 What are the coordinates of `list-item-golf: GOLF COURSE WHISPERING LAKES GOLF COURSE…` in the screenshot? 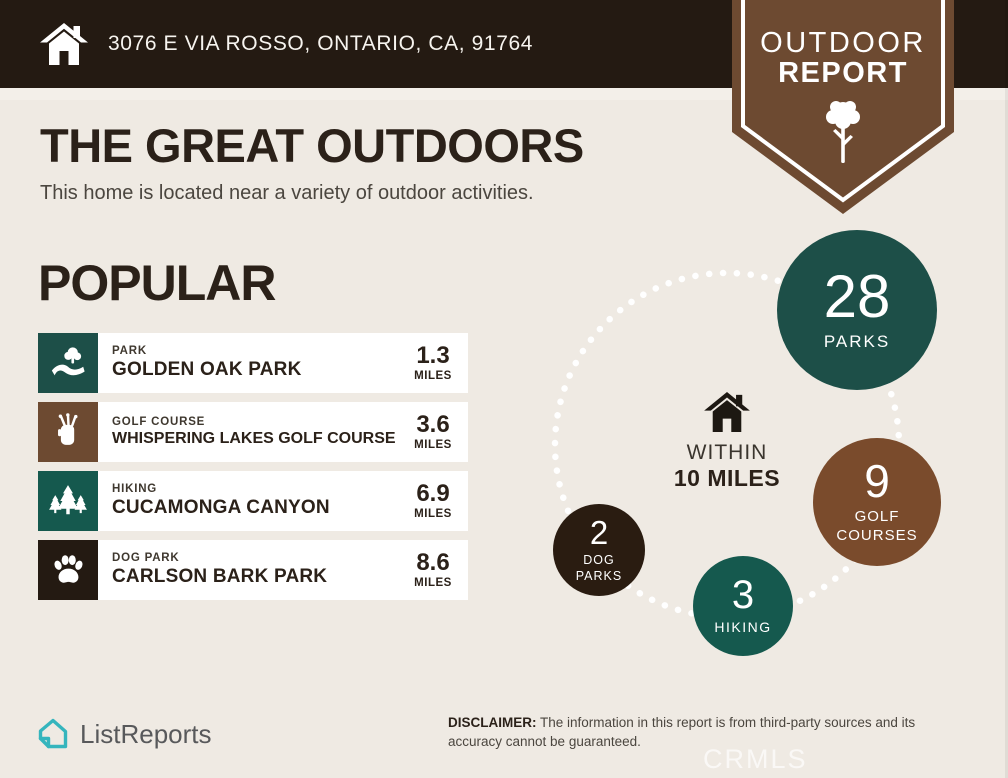 It's located at (253, 432).